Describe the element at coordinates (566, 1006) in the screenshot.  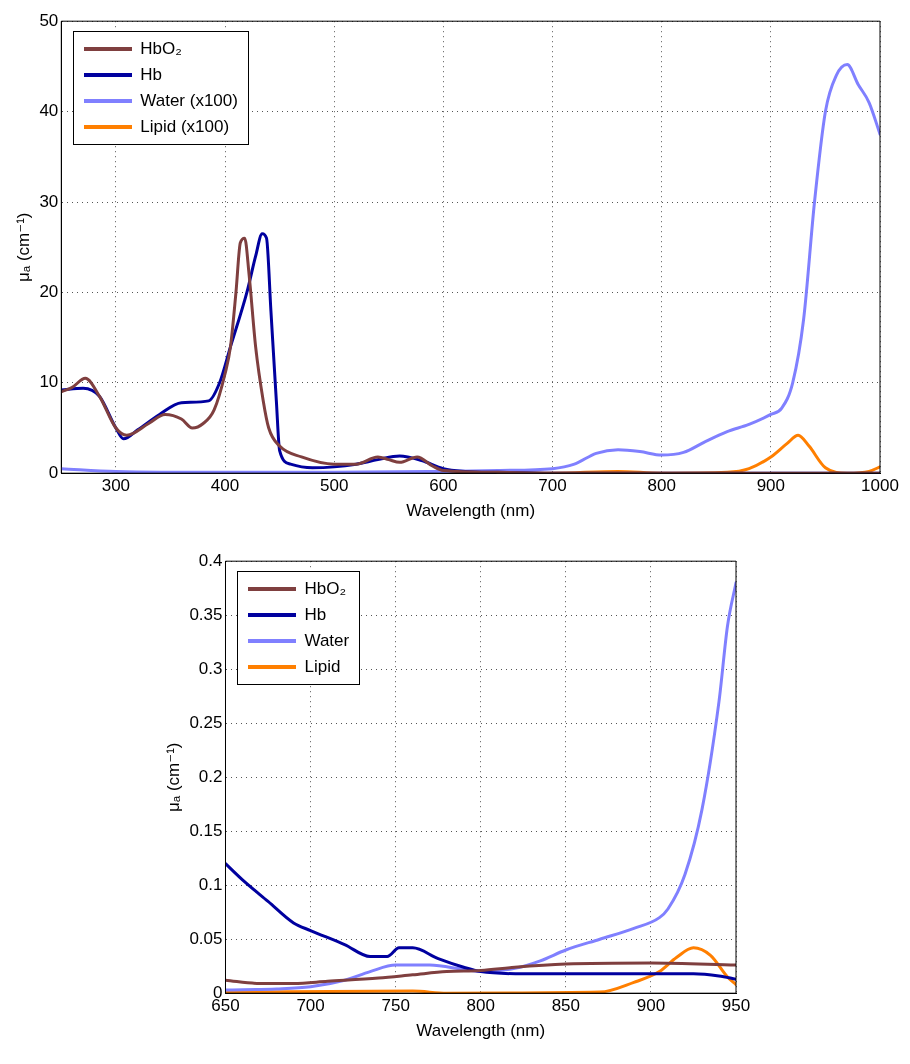
I see `x-tick-label: 850` at that location.